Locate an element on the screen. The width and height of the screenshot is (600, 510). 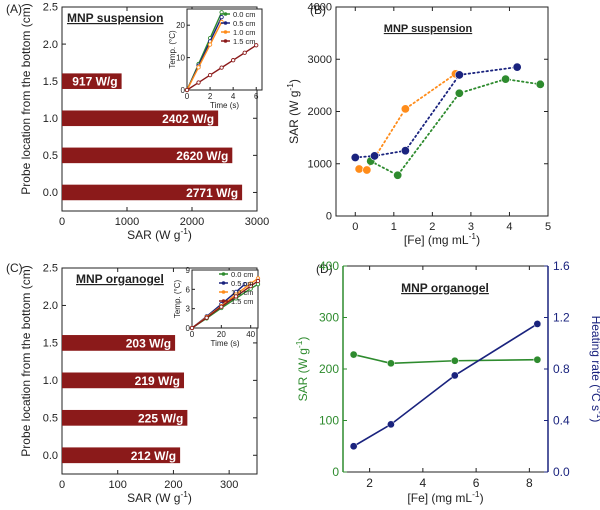
inset-series-line is located at coordinates (204, 56).